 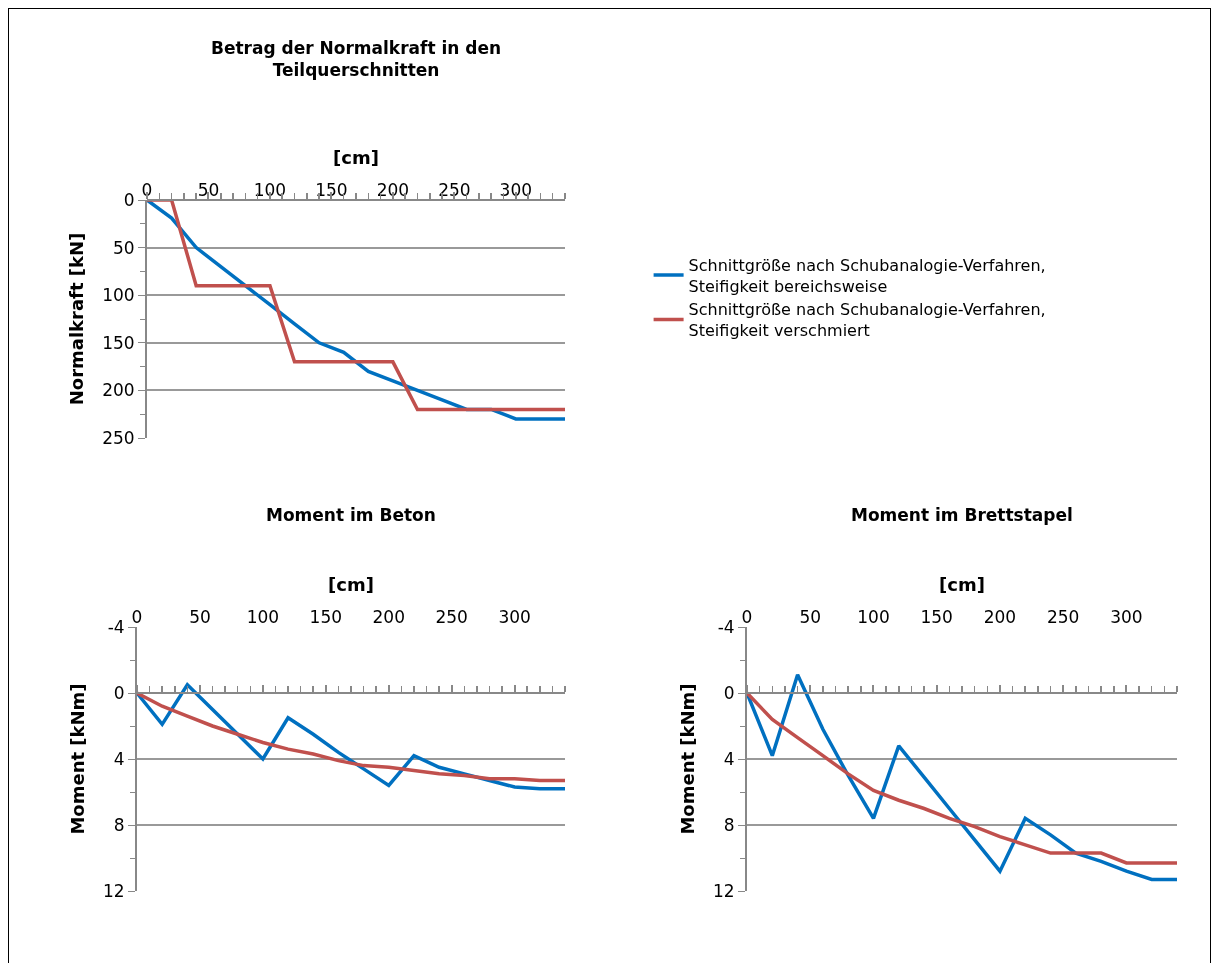 I want to click on y-tick-label: 250, so click(x=118, y=437).